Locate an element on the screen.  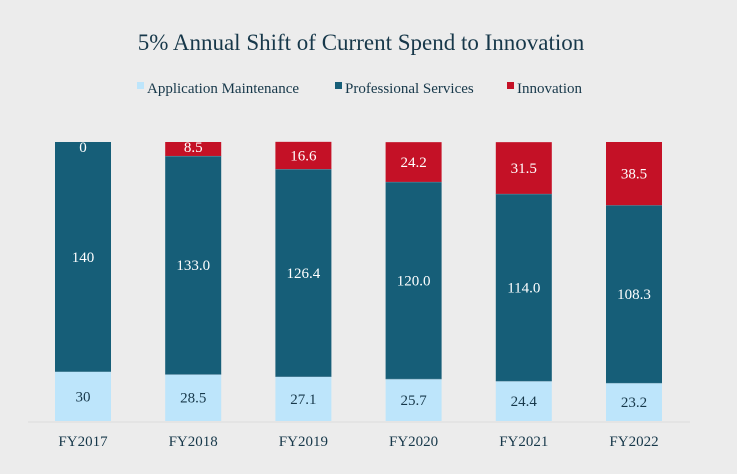
data-label: 31.5 is located at coordinates (524, 169).